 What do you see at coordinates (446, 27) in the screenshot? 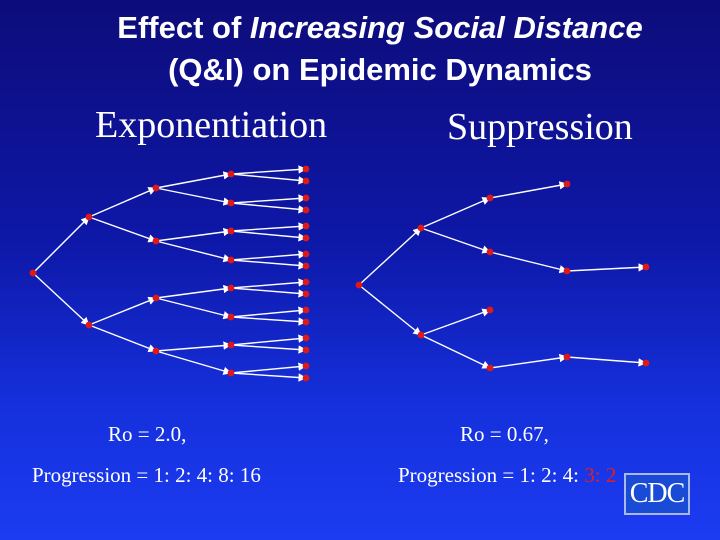
I see `title-emphasis: Increasing Social Distance` at bounding box center [446, 27].